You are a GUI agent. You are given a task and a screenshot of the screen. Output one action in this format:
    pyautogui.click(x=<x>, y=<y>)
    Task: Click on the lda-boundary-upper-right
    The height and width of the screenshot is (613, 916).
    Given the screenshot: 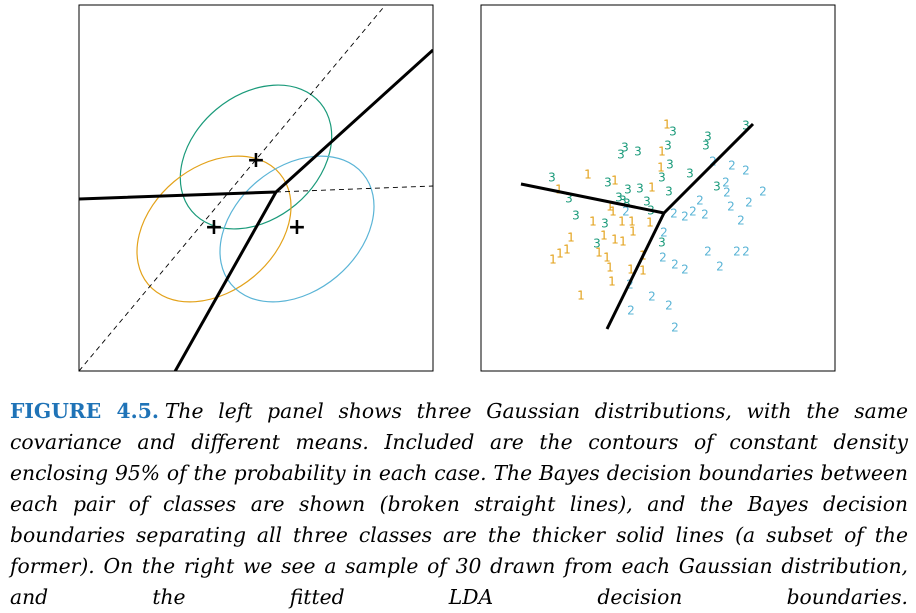 What is the action you would take?
    pyautogui.click(x=708, y=168)
    